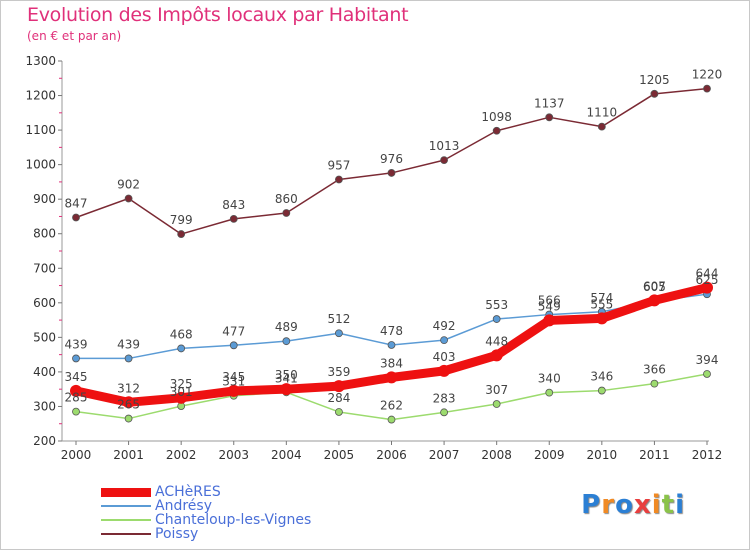  Describe the element at coordinates (549, 306) in the screenshot. I see `data-label-ACHèRES: 549` at that location.